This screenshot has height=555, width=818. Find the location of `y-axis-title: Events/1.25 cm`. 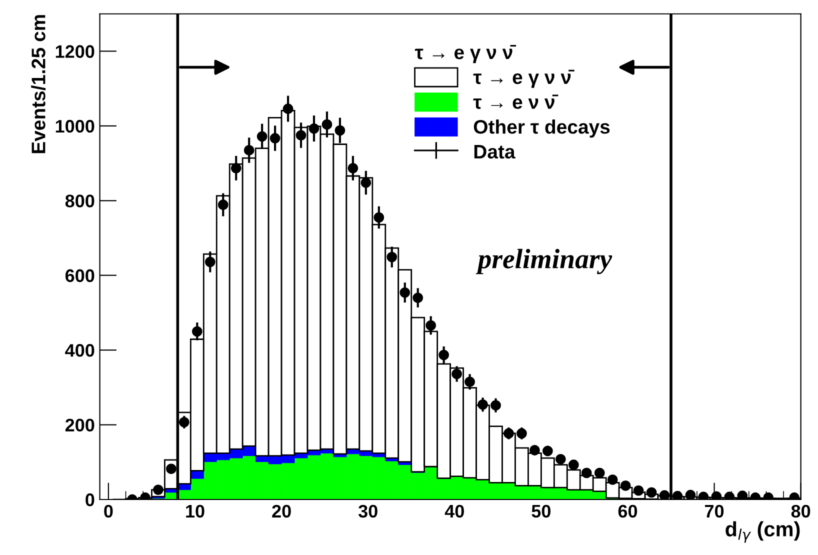

y-axis-title: Events/1.25 cm is located at coordinates (38, 84).